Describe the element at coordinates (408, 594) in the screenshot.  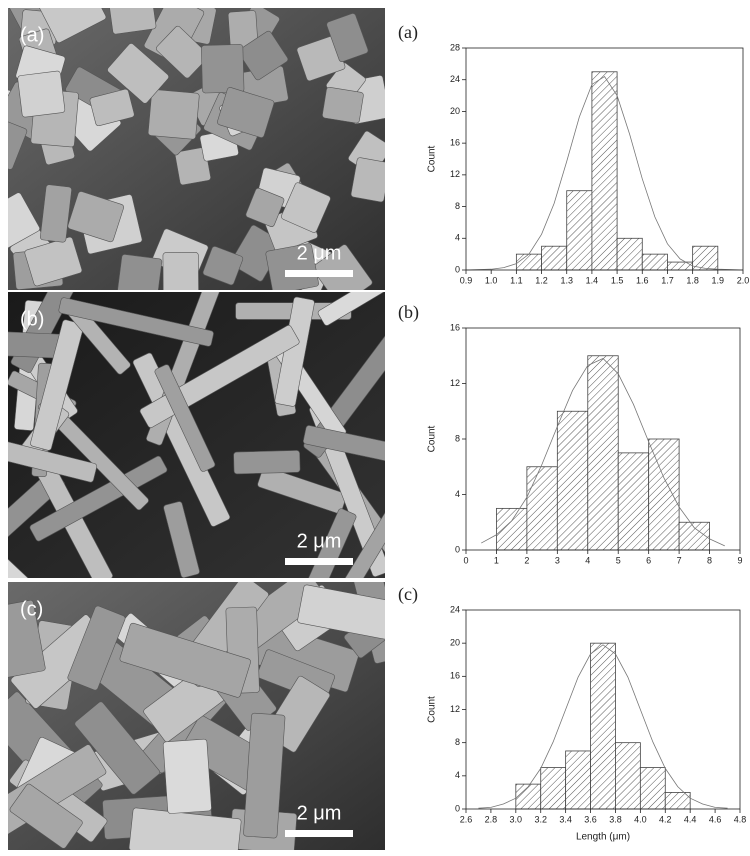
I see `panel-label: (c)` at that location.